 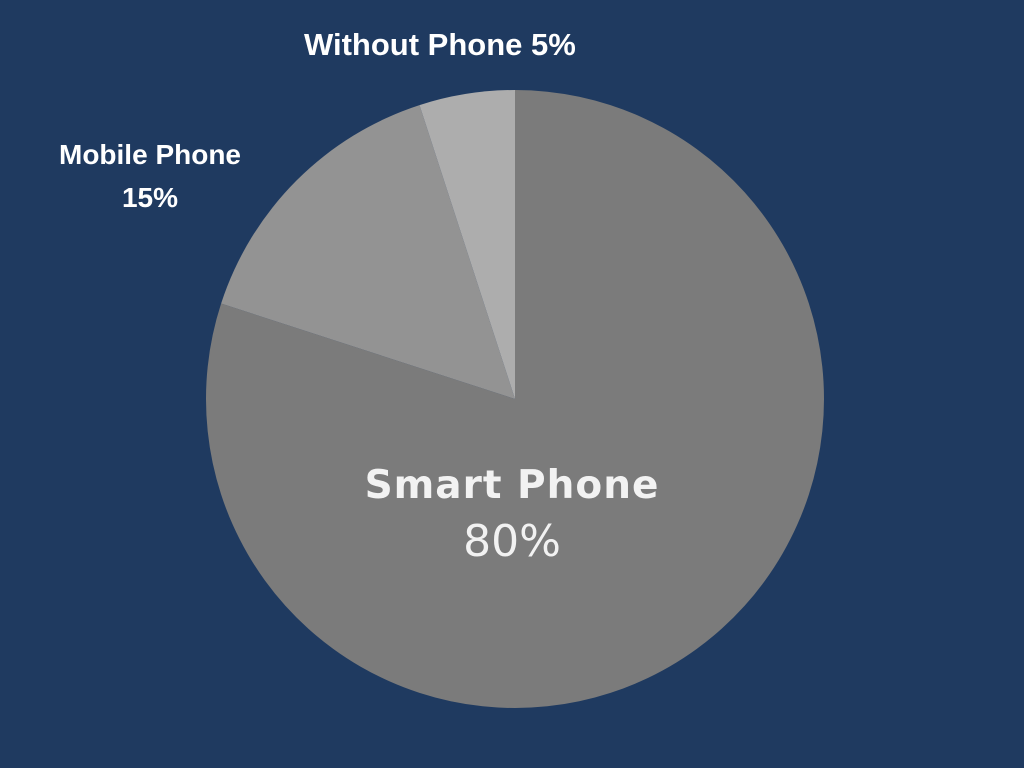 What do you see at coordinates (150, 176) in the screenshot?
I see `slice-label-mobile-phone: Mobile Phone 15%` at bounding box center [150, 176].